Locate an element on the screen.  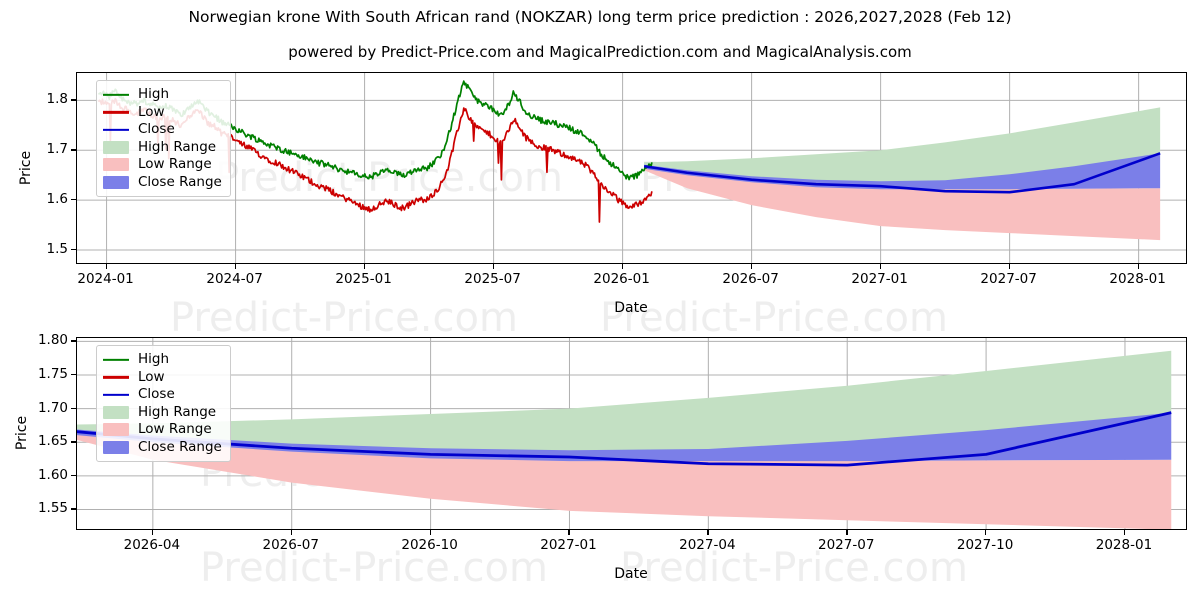
bottom-chart-y-tick-label: 1.75 is located at coordinates (52, 373).